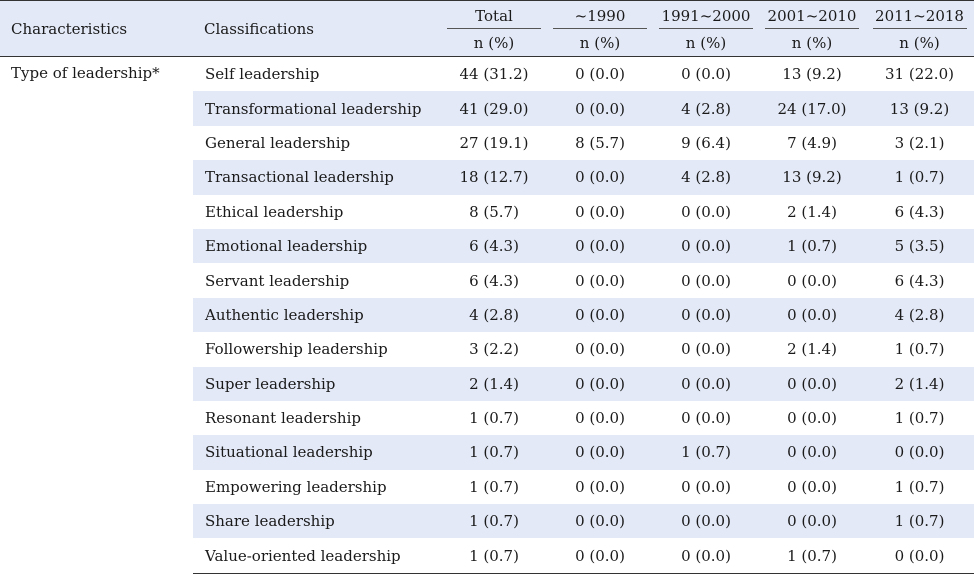  Describe the element at coordinates (706, 452) in the screenshot. I see `cell-1991-2000: 1 (0.7)` at that location.